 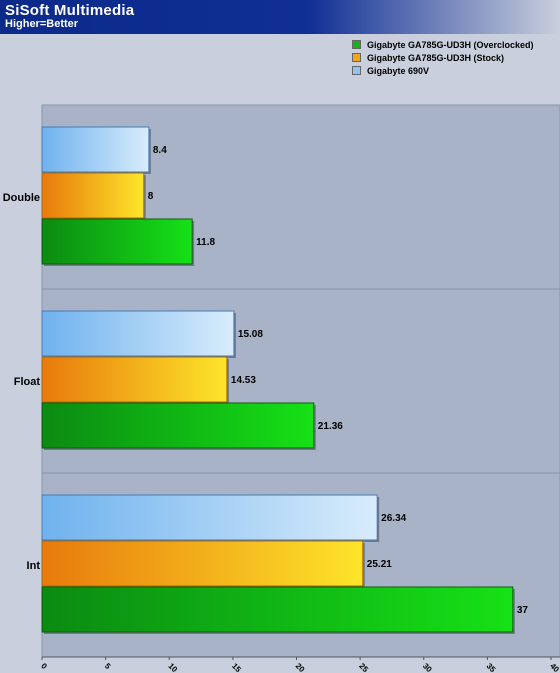 What do you see at coordinates (178, 425) in the screenshot?
I see `bar-float-overclocked` at bounding box center [178, 425].